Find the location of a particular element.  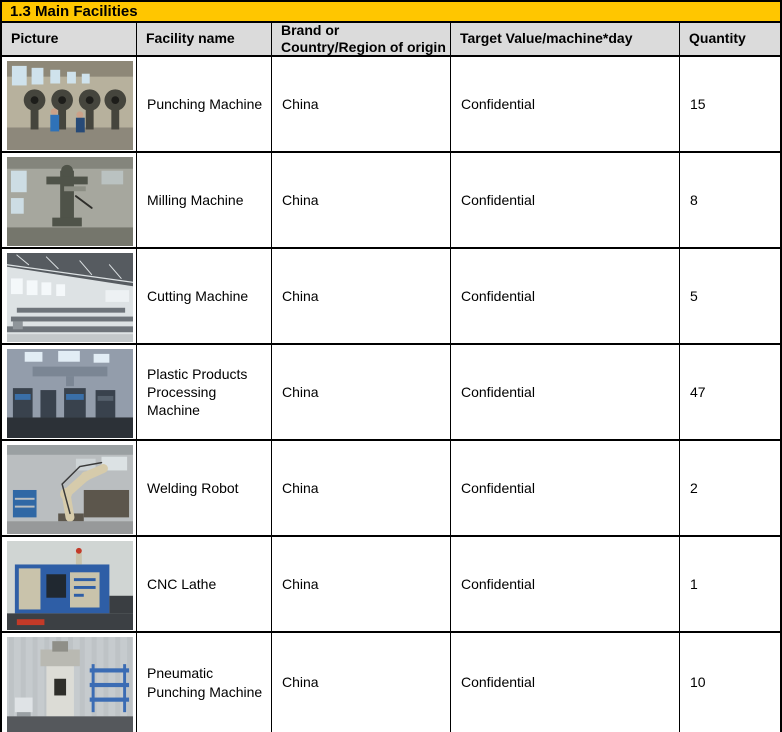

milling-machine-photo is located at coordinates (70, 201).